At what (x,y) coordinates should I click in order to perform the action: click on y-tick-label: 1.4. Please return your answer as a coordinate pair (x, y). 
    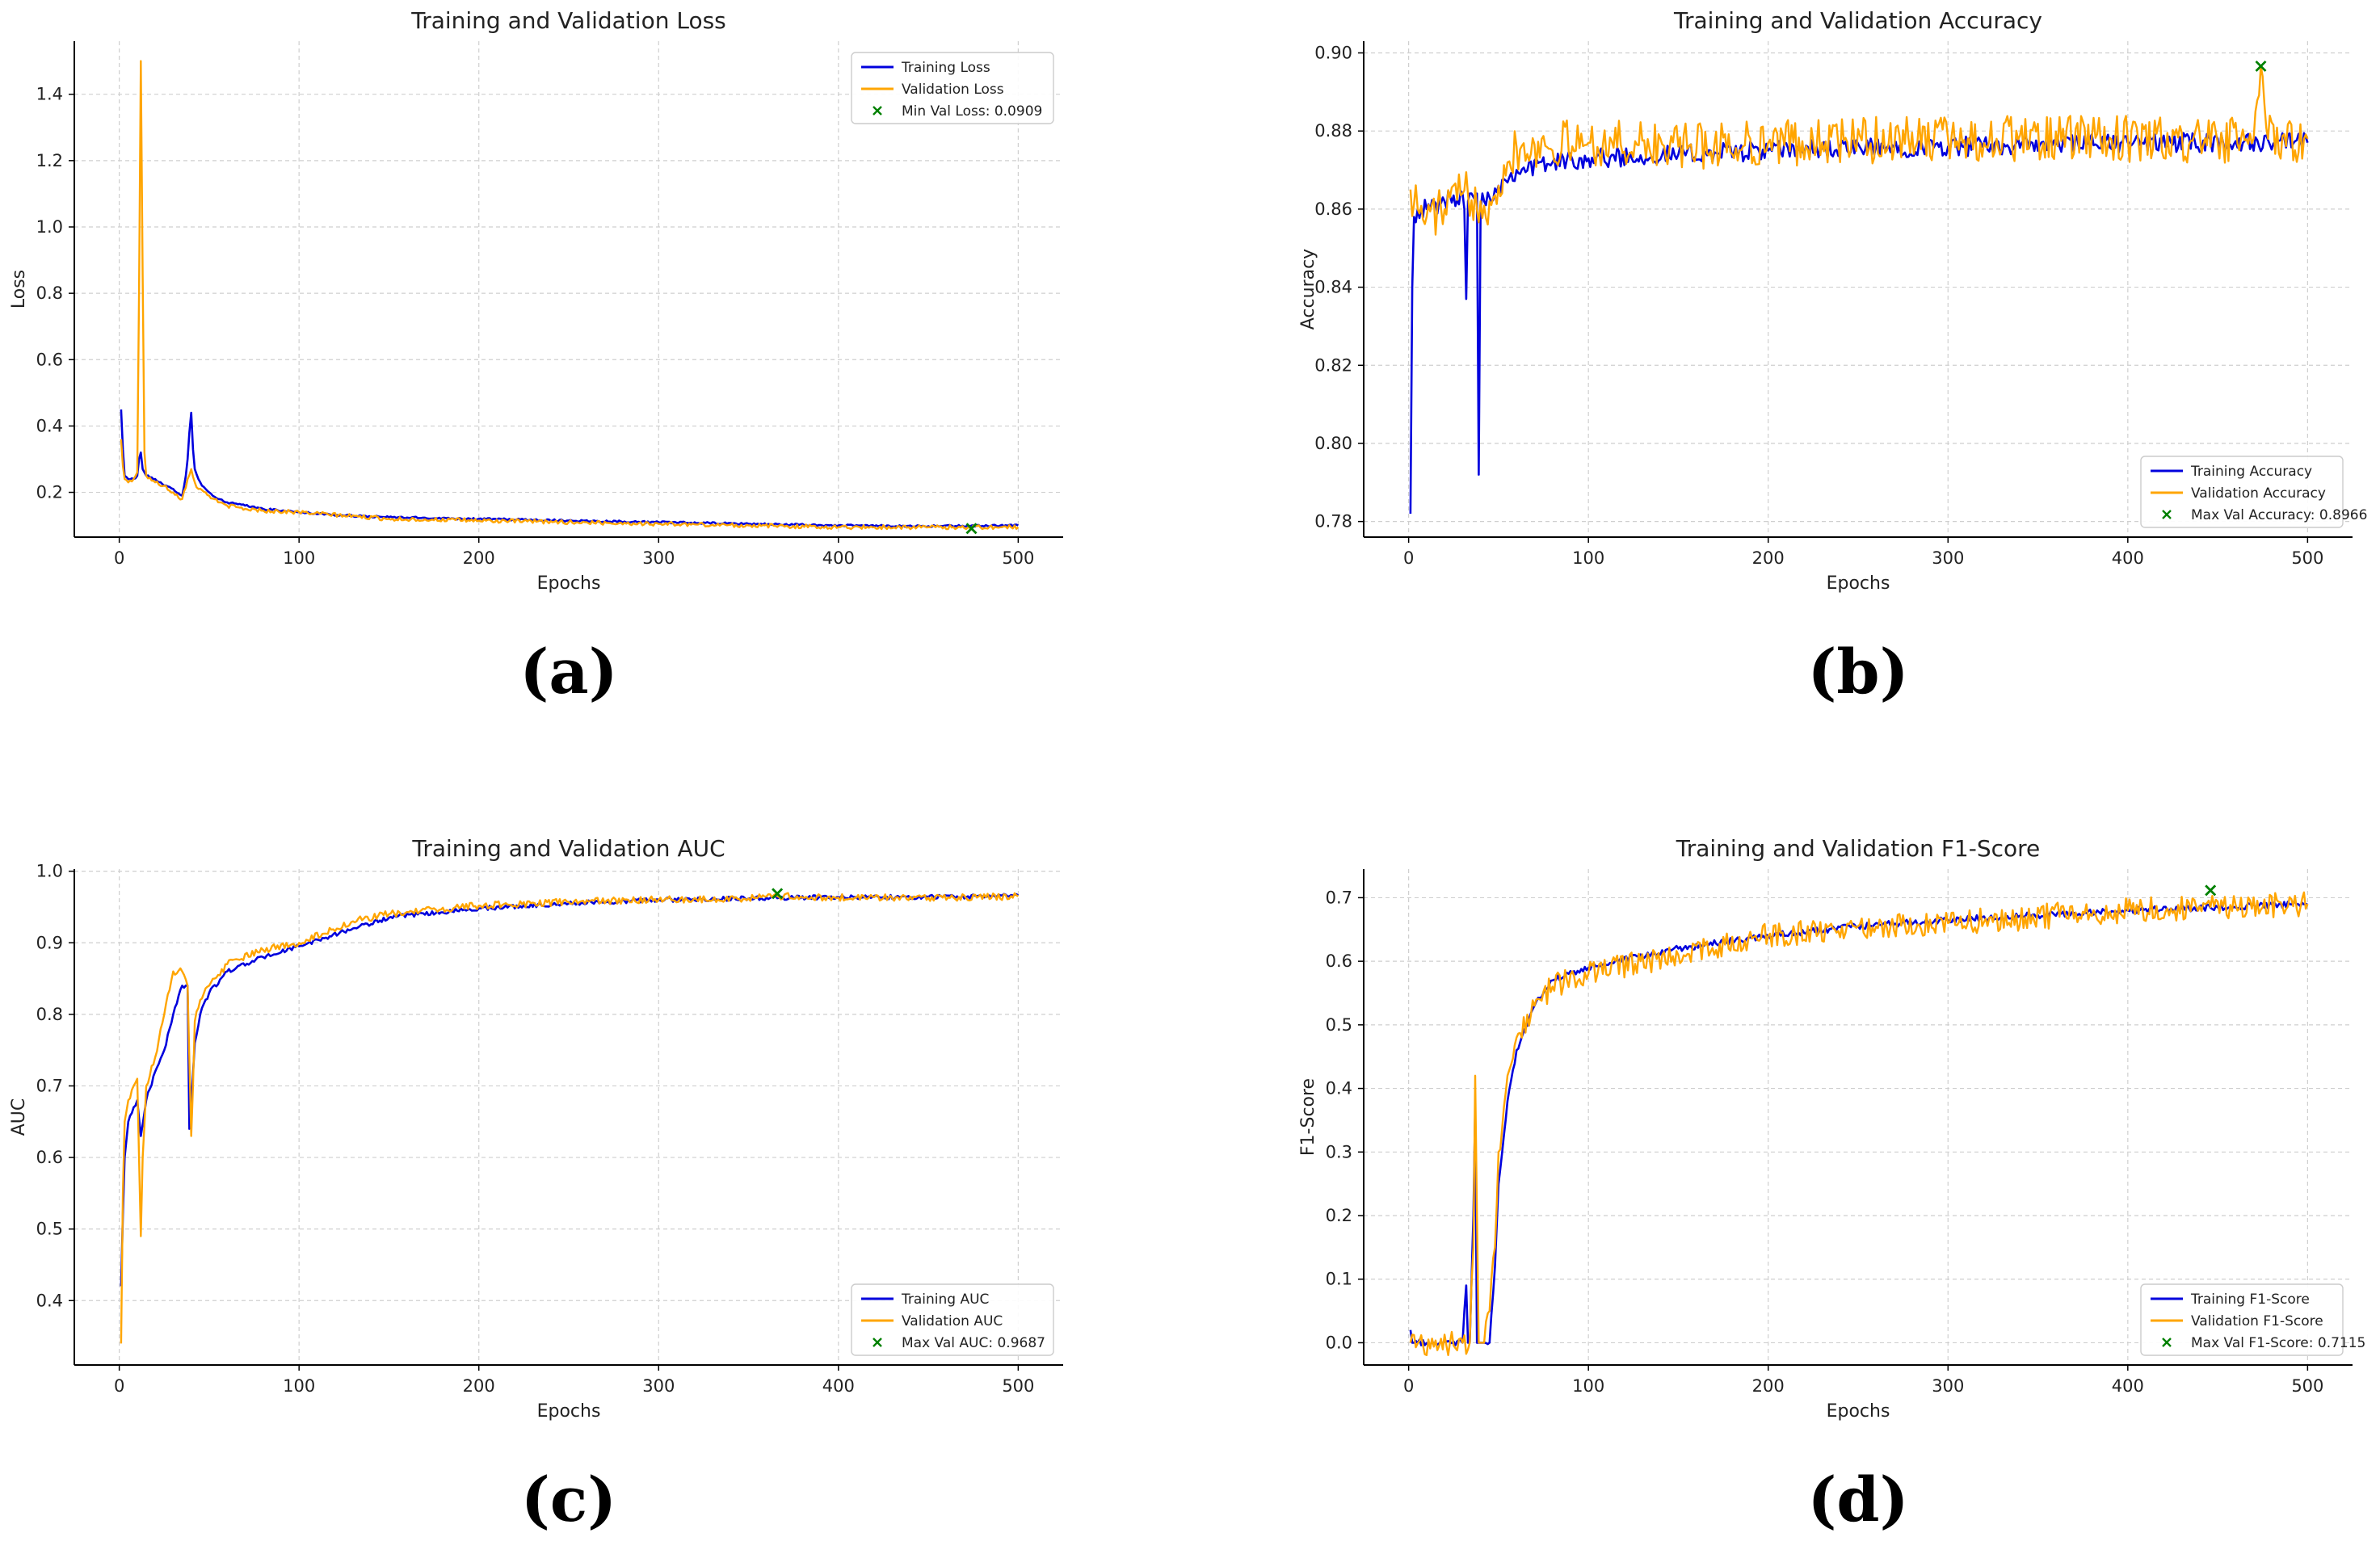
    Looking at the image, I should click on (50, 94).